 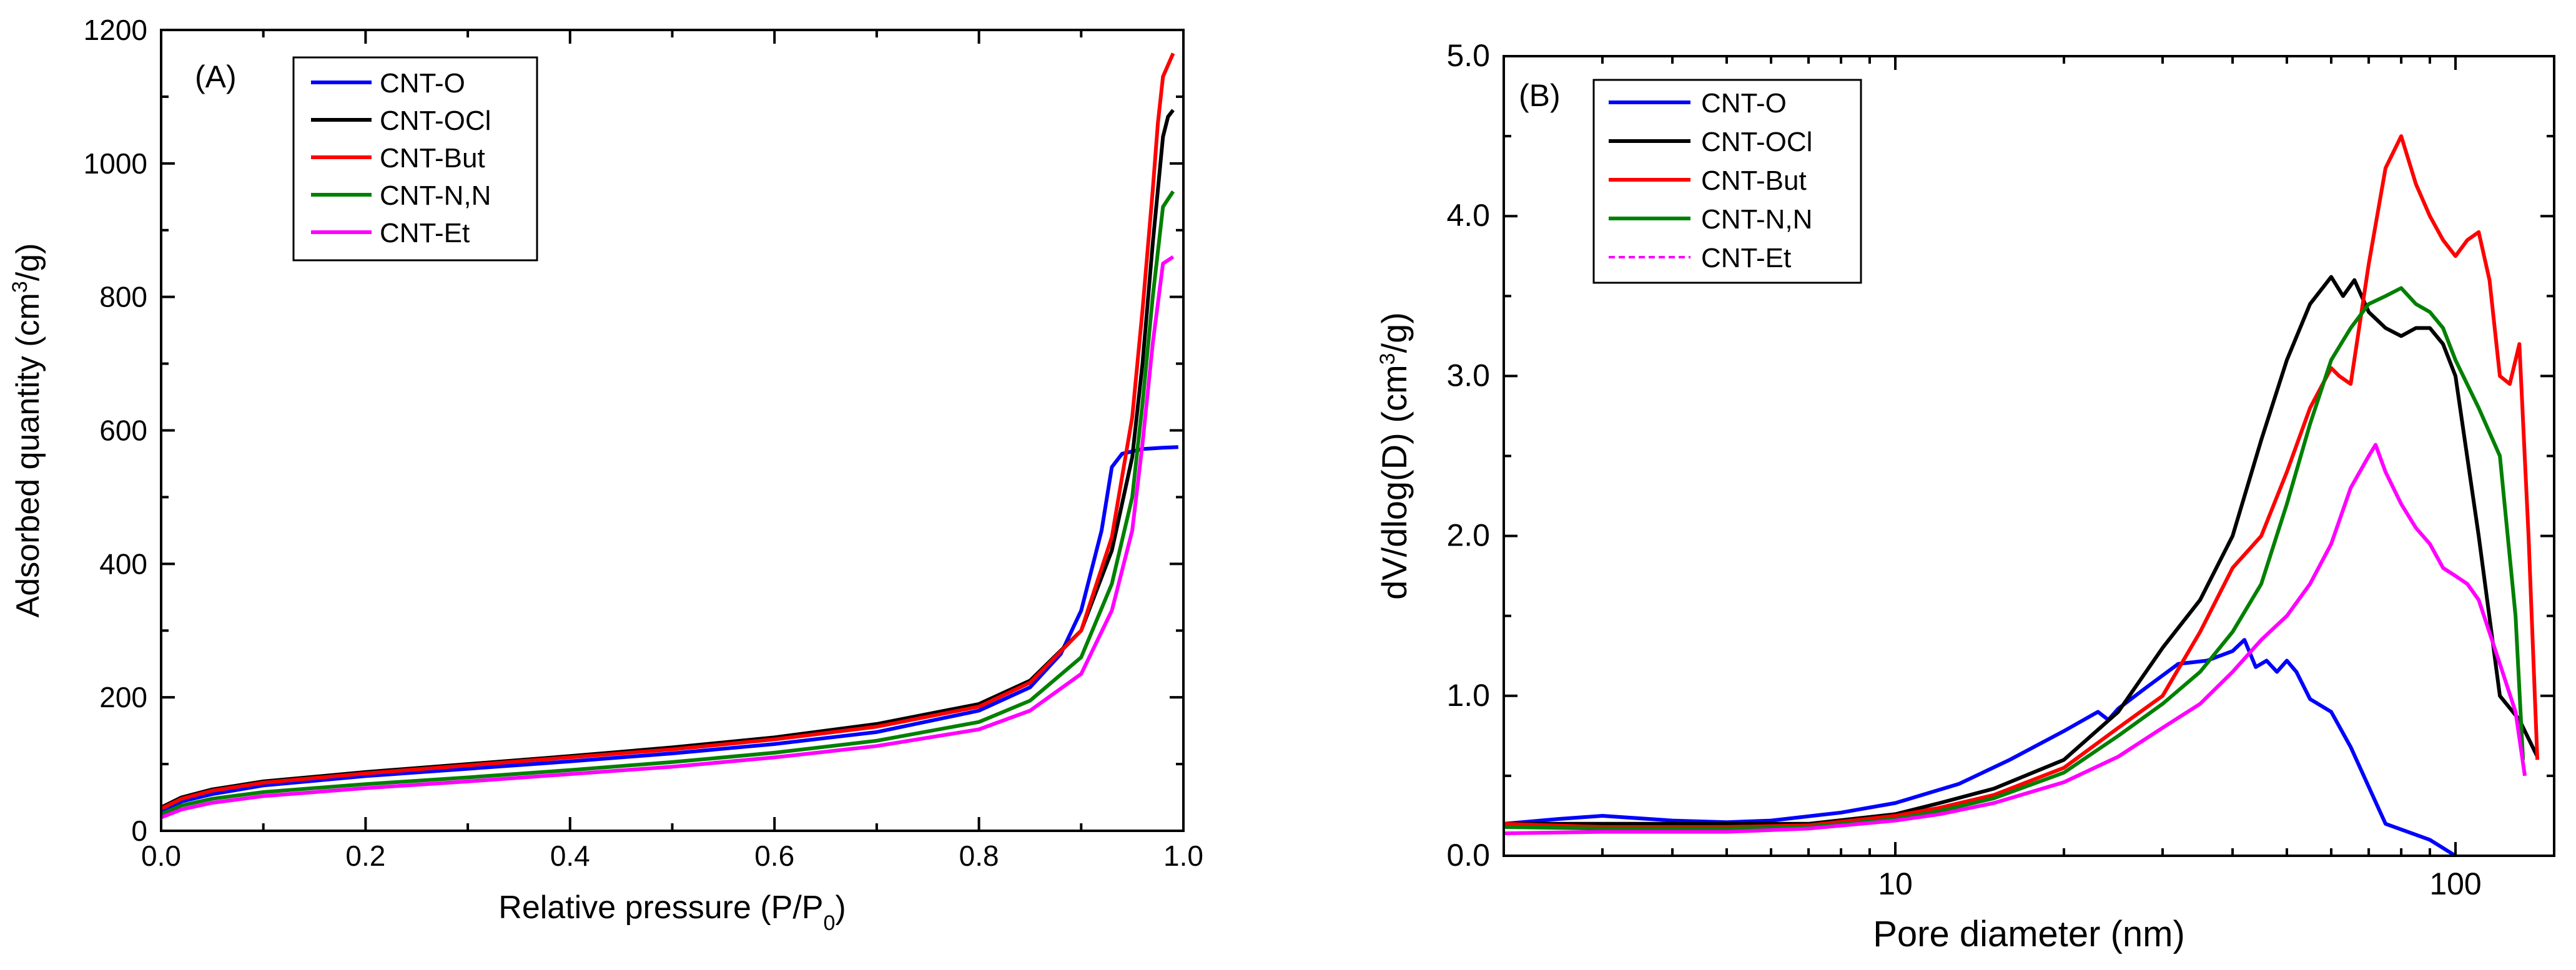 What do you see at coordinates (425, 233) in the screenshot?
I see `a-legend-label: CNT-Et` at bounding box center [425, 233].